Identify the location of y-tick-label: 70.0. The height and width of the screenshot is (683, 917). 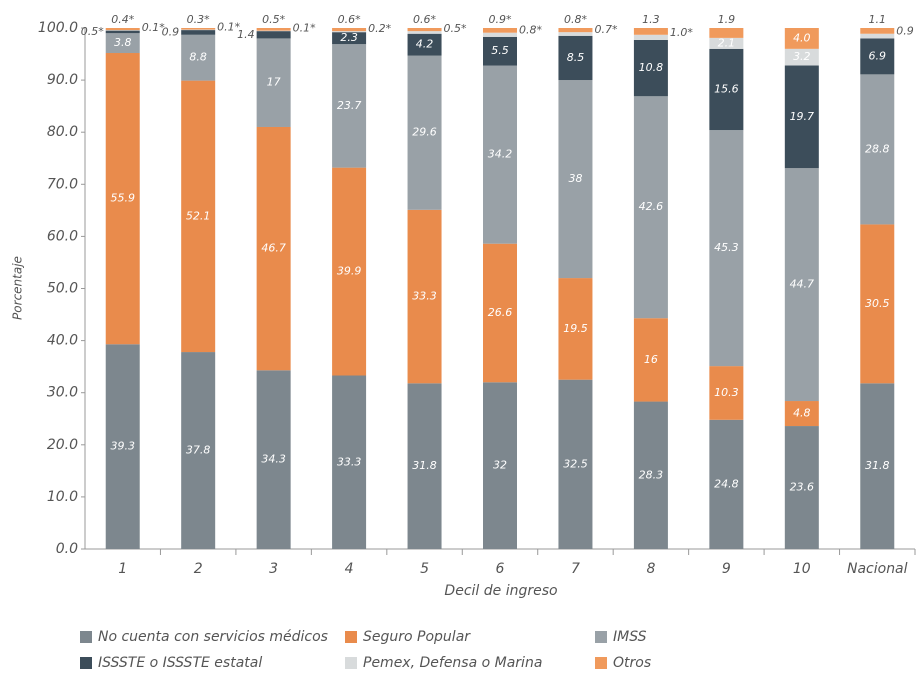
(62, 184).